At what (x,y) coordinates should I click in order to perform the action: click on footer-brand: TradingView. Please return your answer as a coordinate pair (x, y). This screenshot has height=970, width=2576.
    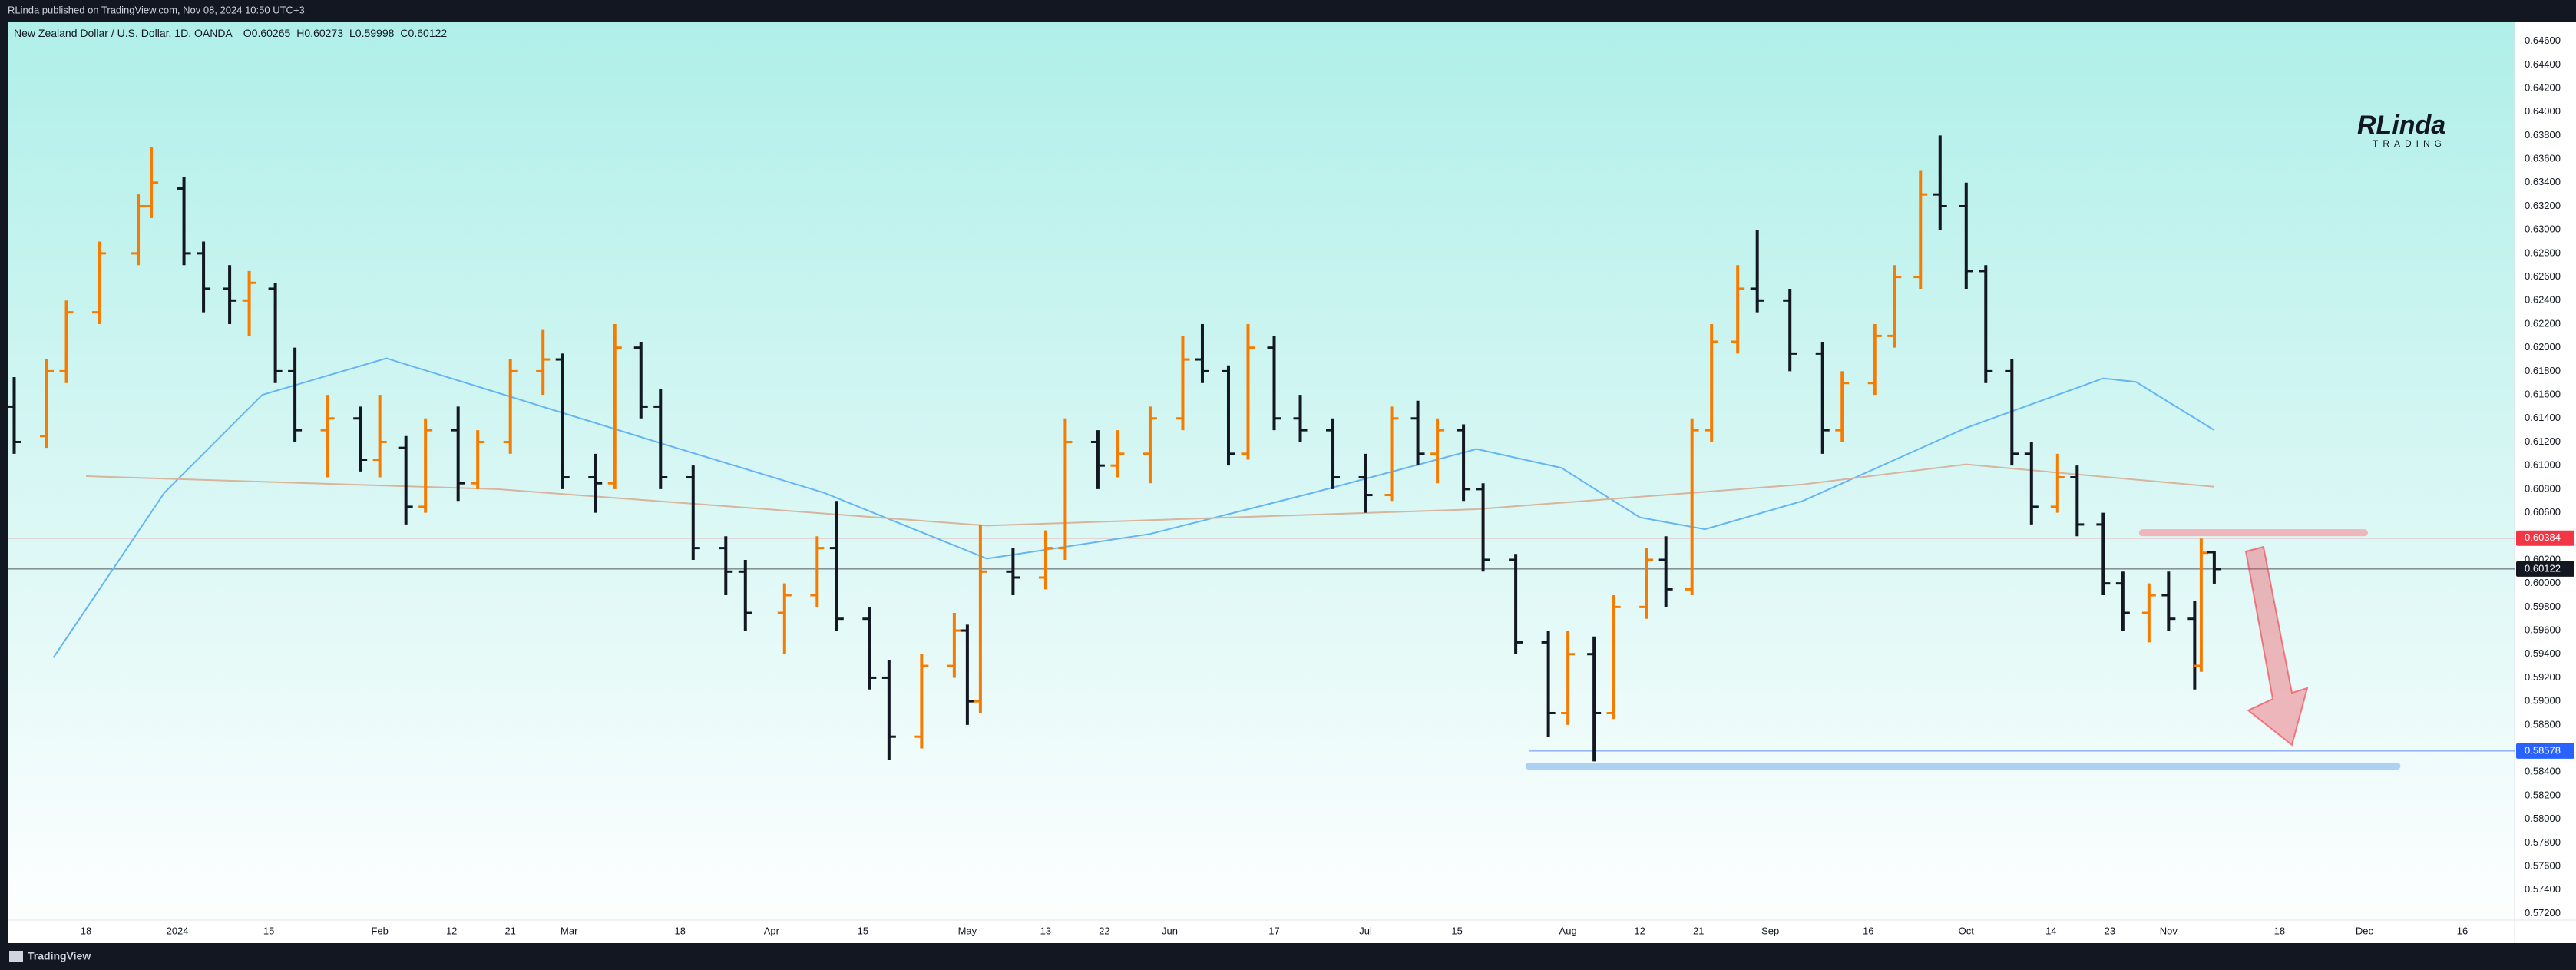
    Looking at the image, I should click on (59, 956).